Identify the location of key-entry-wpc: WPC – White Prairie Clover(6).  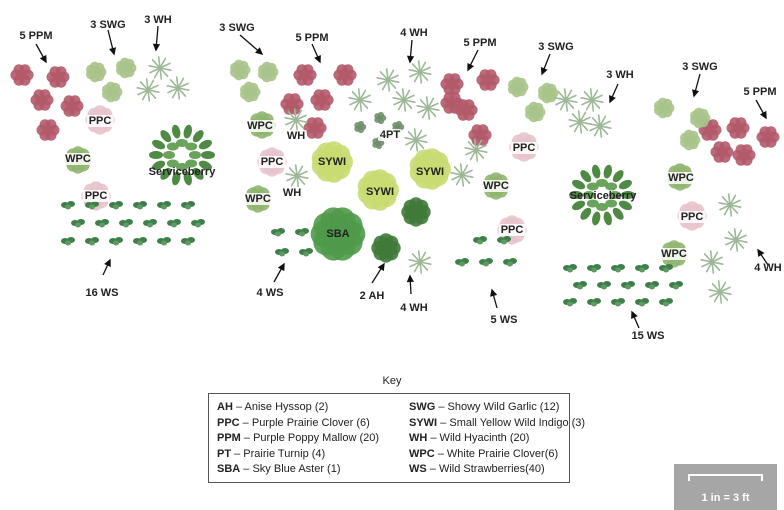
(484, 453).